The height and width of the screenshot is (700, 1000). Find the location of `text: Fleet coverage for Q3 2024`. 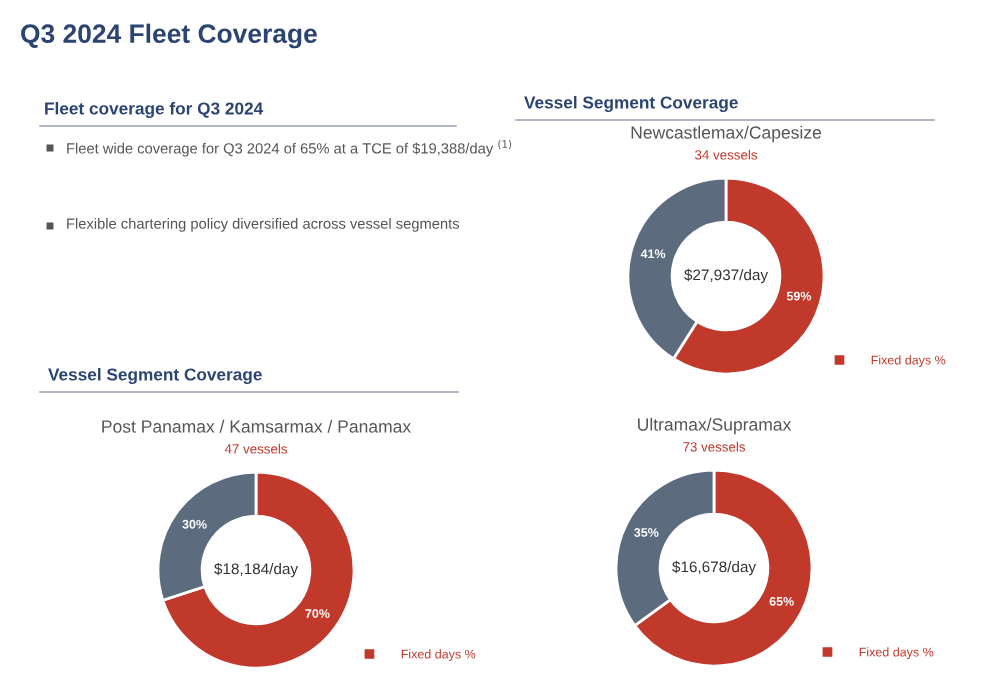

text: Fleet coverage for Q3 2024 is located at coordinates (154, 110).